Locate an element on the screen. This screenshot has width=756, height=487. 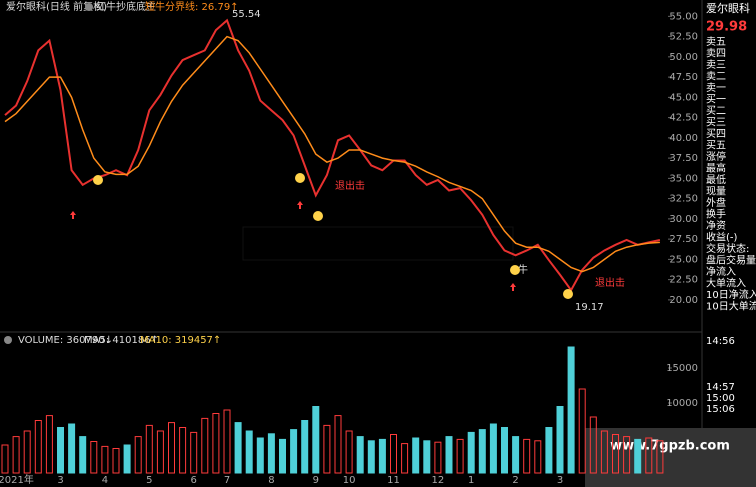
y-tick-label: 10000 is located at coordinates (682, 403).